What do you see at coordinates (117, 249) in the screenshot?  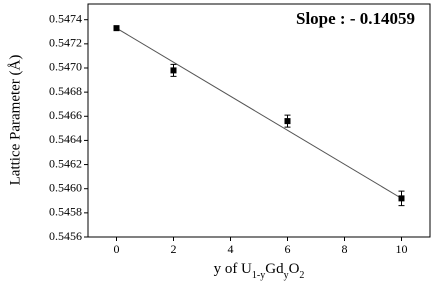 I see `x-tick-label: 0` at bounding box center [117, 249].